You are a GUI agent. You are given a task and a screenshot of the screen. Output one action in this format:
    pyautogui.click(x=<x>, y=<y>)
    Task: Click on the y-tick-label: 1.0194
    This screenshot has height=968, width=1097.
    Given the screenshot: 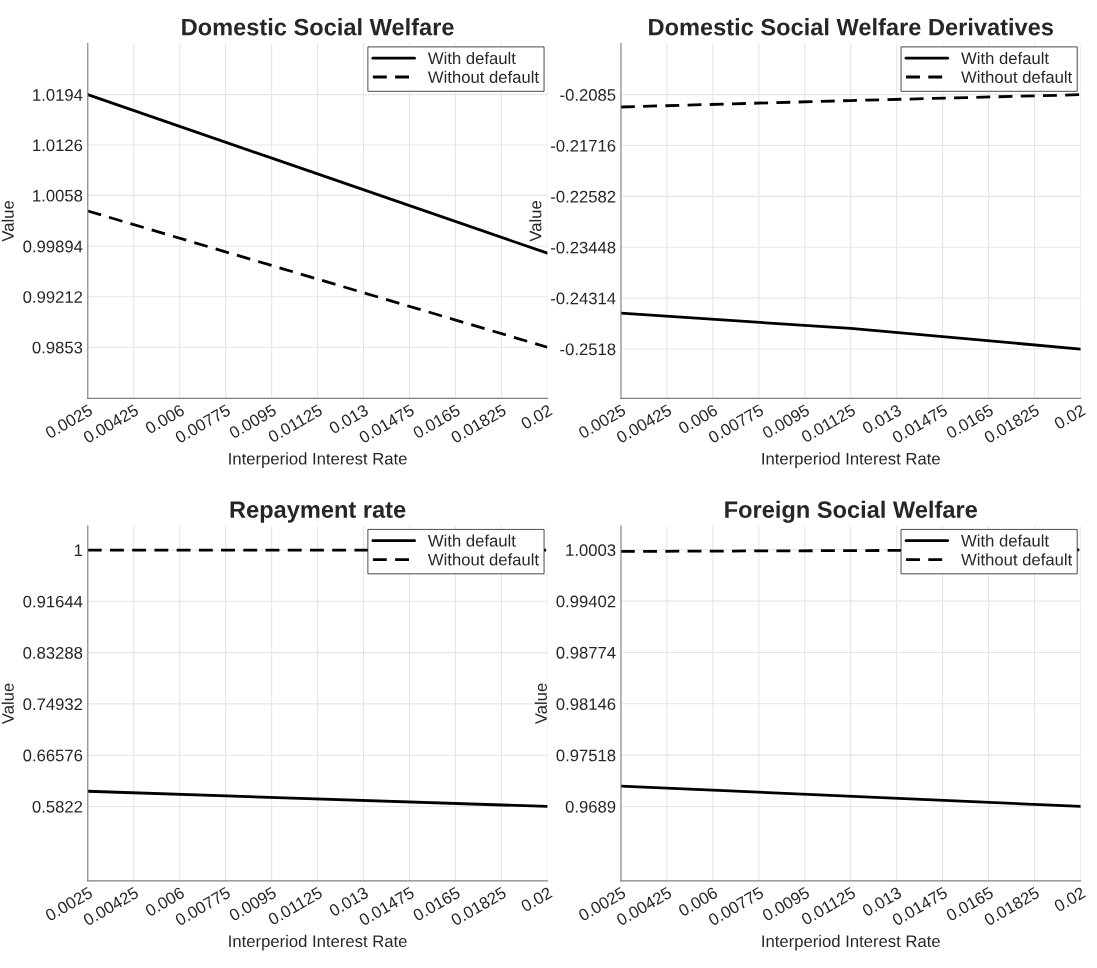 What is the action you would take?
    pyautogui.click(x=58, y=95)
    